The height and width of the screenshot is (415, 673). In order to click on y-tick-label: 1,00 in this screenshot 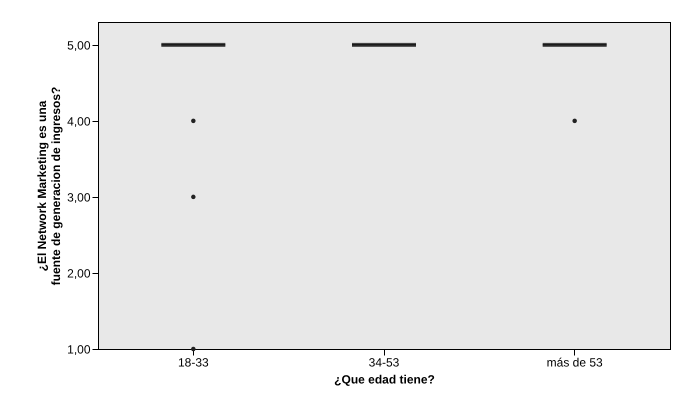, I will do `click(79, 349)`.